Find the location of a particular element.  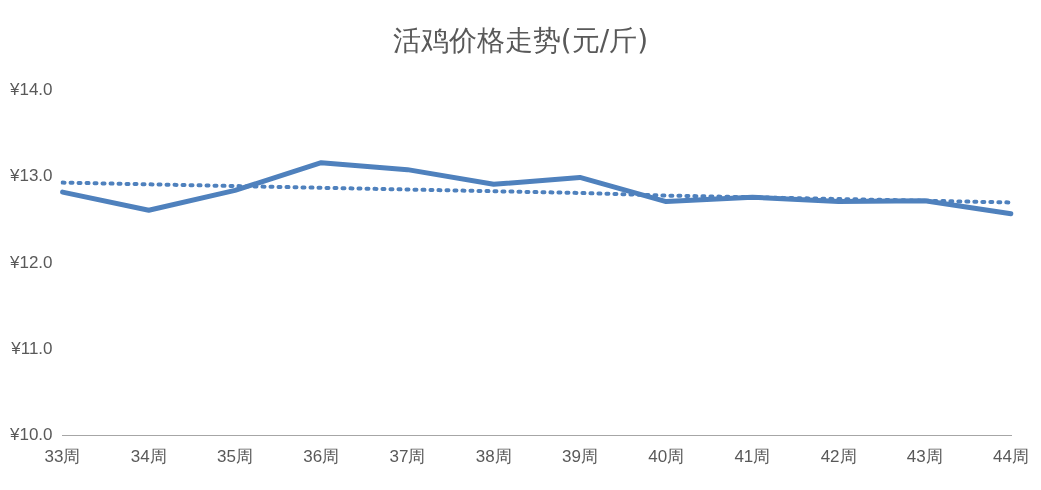

y-tick-label: ¥10.0 is located at coordinates (30, 435).